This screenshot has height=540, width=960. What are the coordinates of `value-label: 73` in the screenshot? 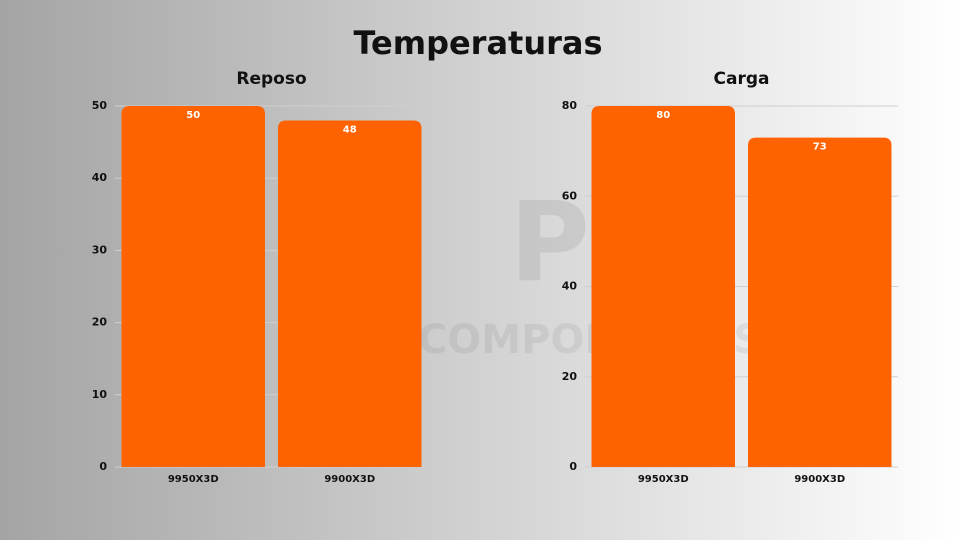 It's located at (820, 147).